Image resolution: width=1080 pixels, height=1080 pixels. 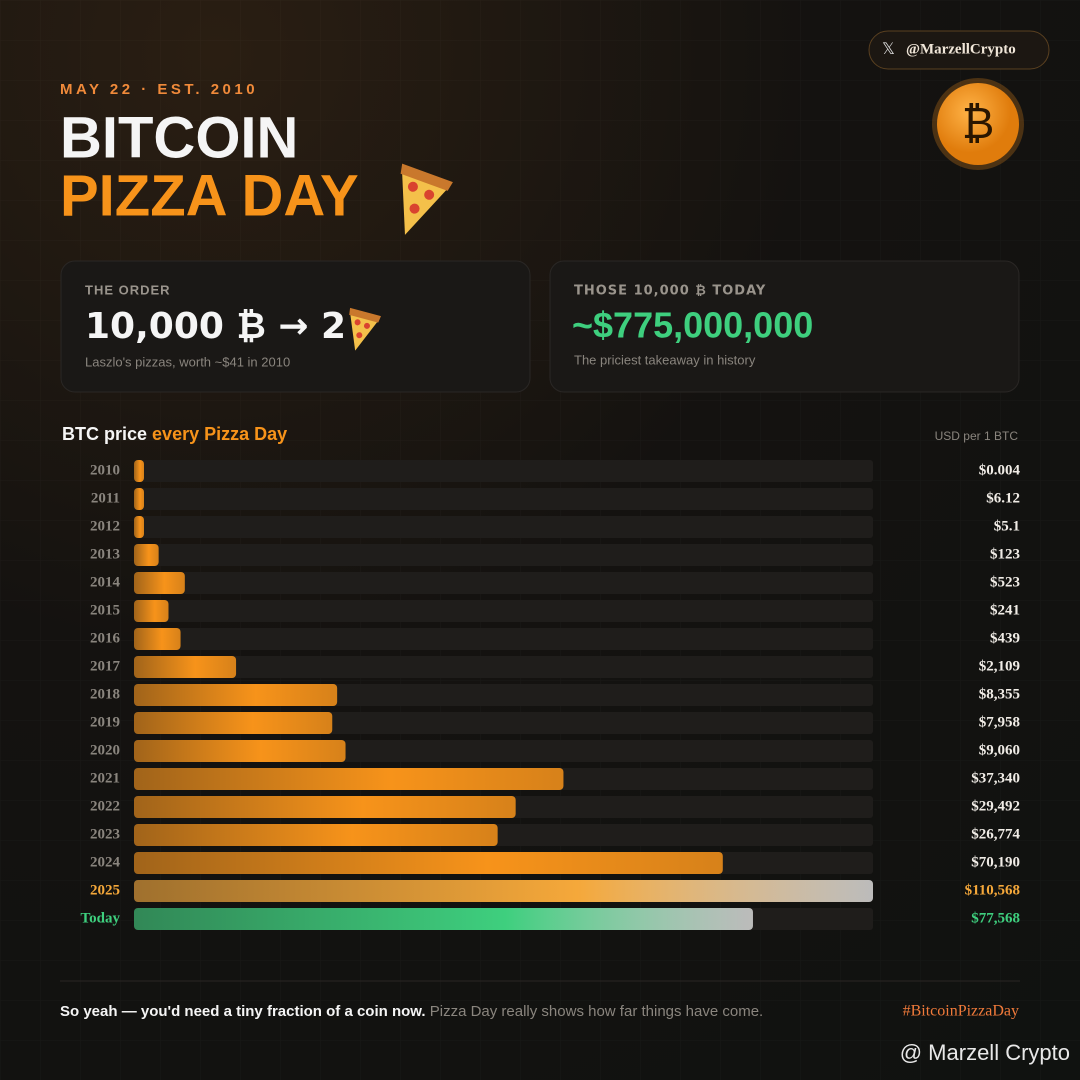 I want to click on title-1: BITCOIN, so click(x=179, y=137).